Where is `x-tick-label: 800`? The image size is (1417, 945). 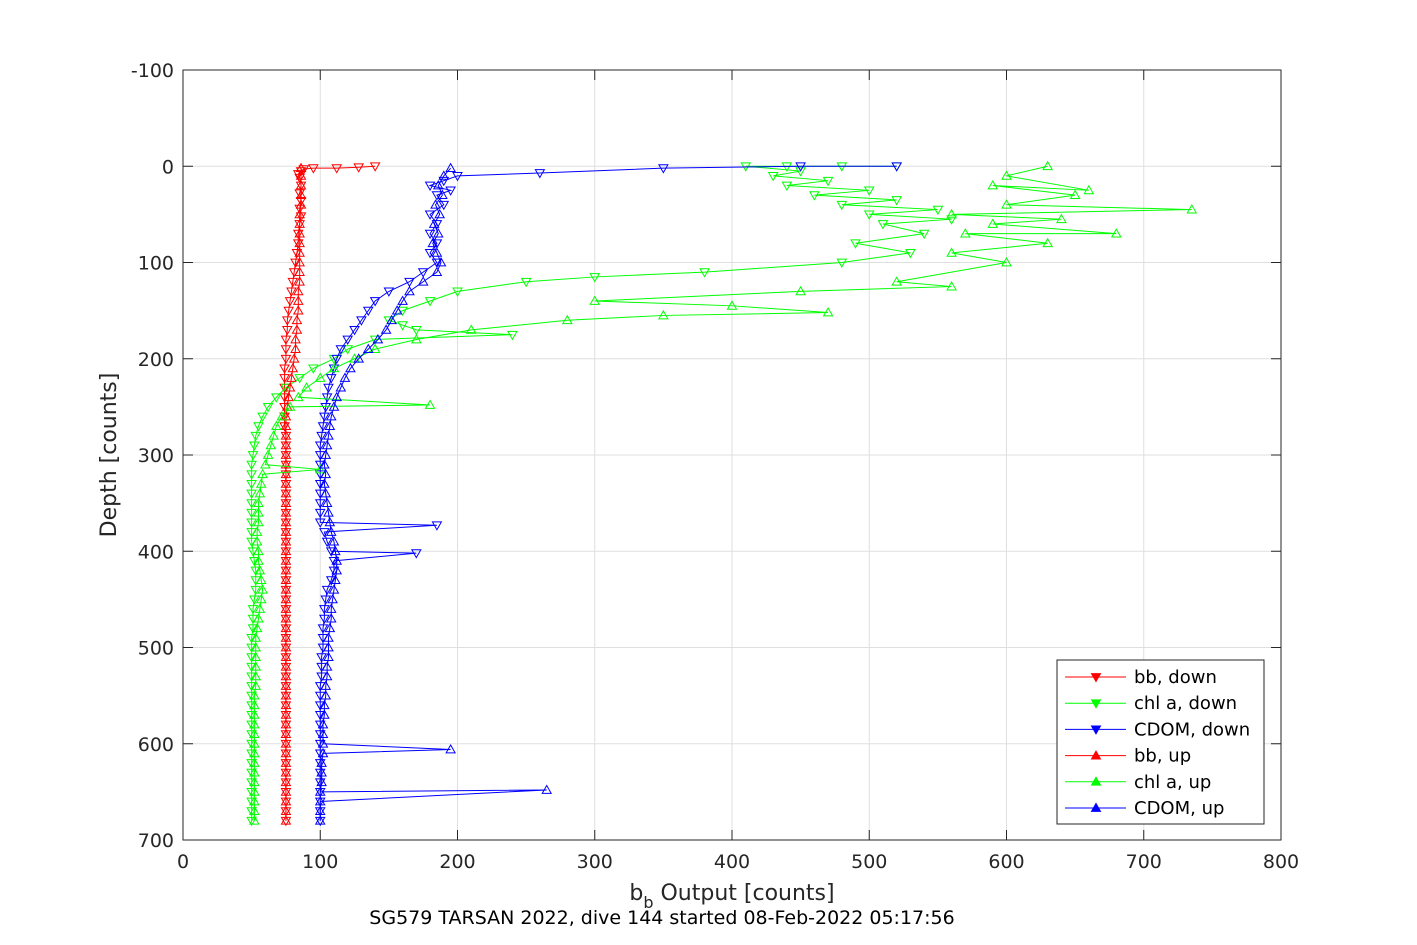 x-tick-label: 800 is located at coordinates (1281, 862).